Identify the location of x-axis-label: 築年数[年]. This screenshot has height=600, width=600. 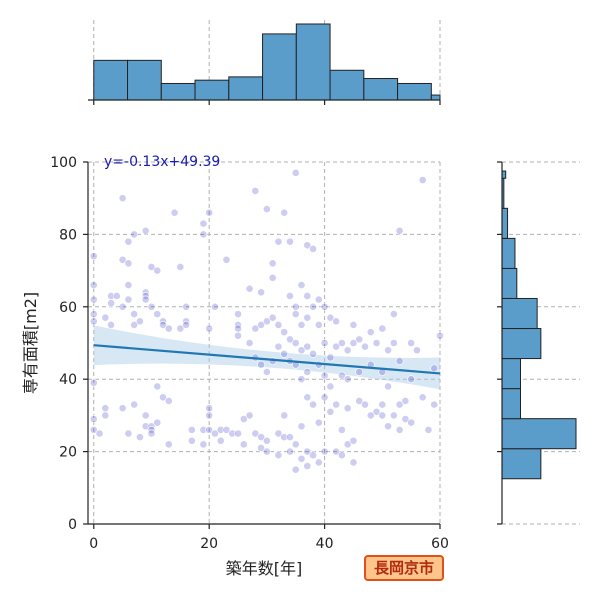
(264, 568).